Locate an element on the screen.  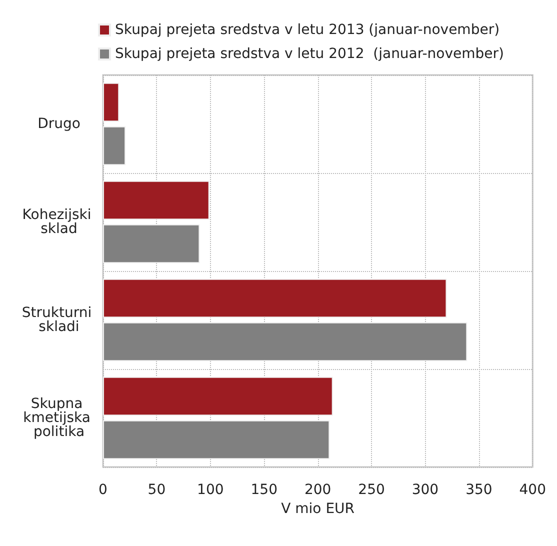
x-tick-label: 150 is located at coordinates (264, 490).